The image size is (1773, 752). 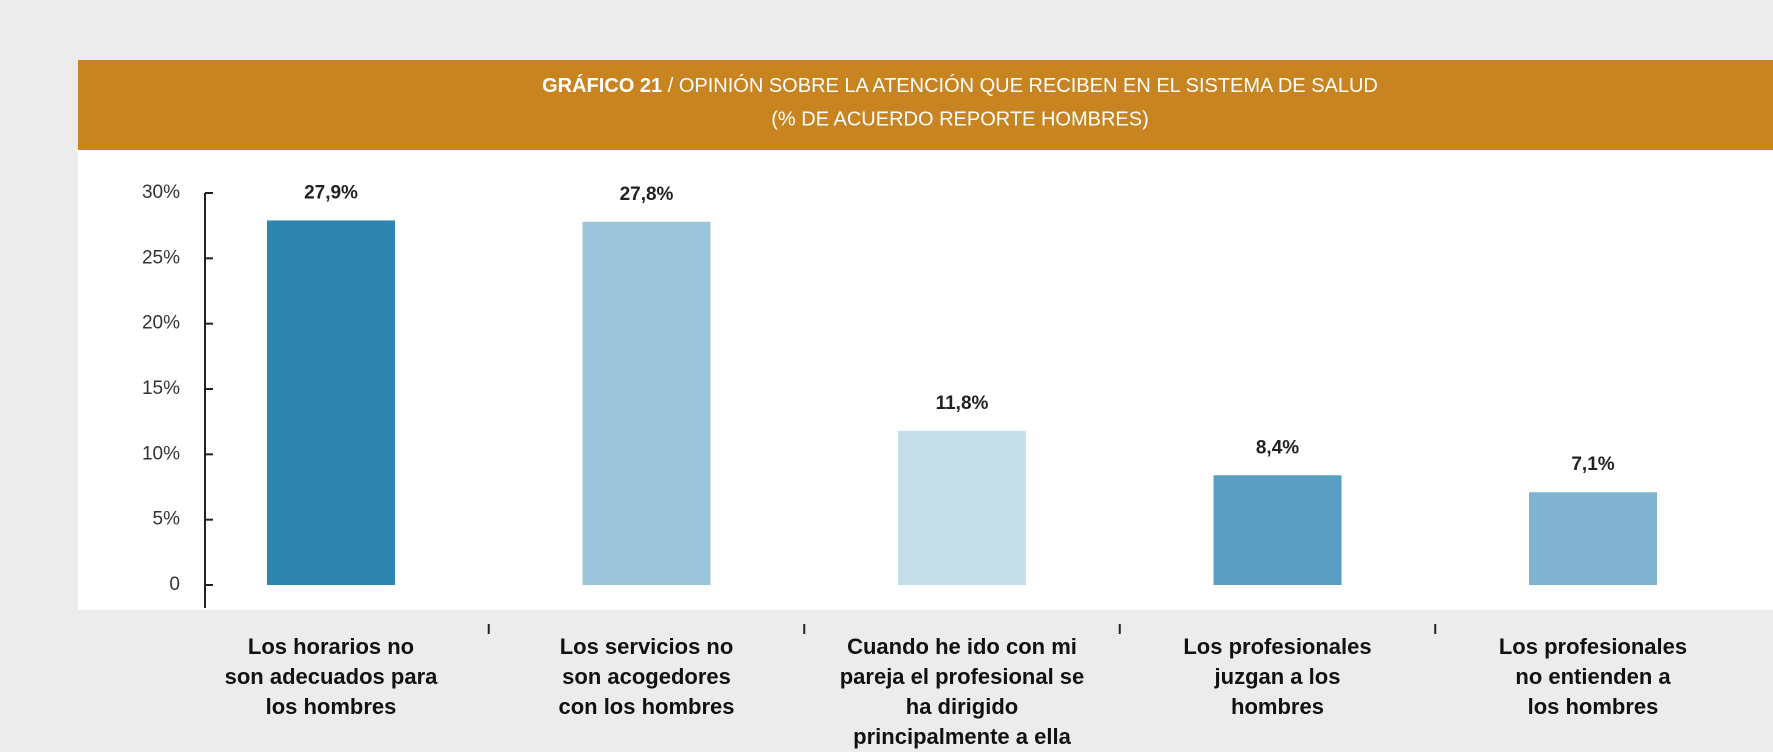 What do you see at coordinates (647, 194) in the screenshot?
I see `value-label: 27,8%` at bounding box center [647, 194].